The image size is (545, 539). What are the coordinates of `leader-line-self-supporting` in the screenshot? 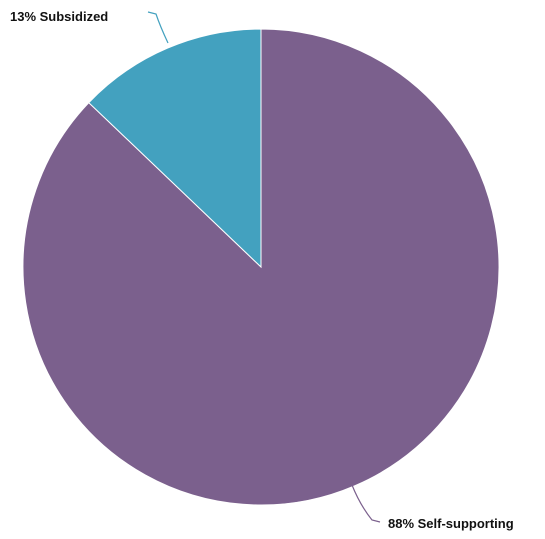 It's located at (366, 503).